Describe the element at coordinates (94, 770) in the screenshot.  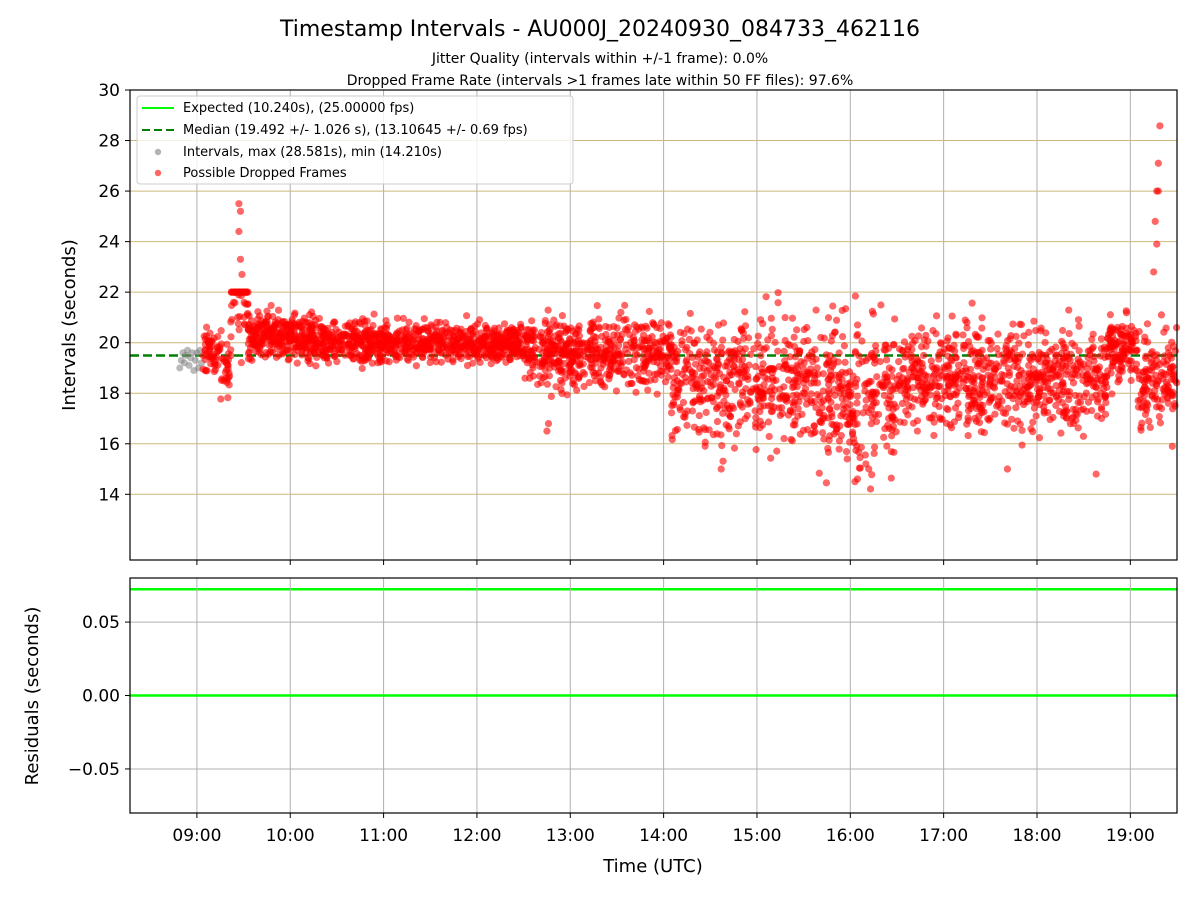
I see `residuals-y-tick-label: −0.05` at that location.